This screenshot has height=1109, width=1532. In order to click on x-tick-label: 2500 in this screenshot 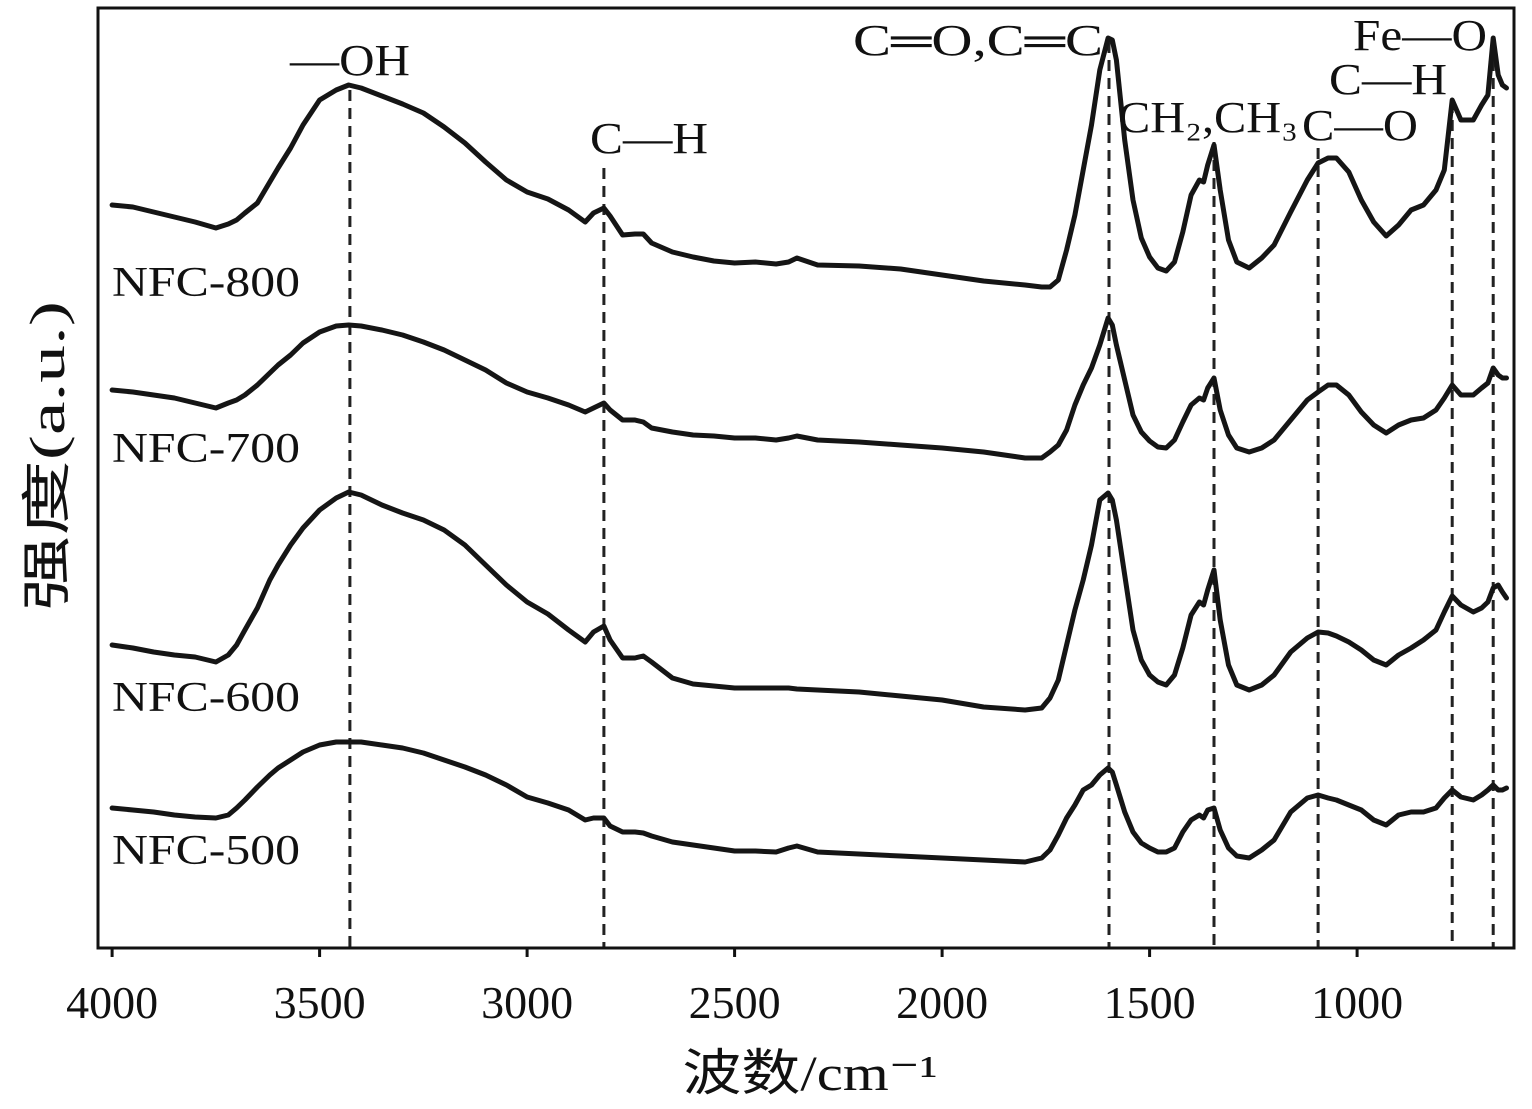, I will do `click(735, 1002)`.